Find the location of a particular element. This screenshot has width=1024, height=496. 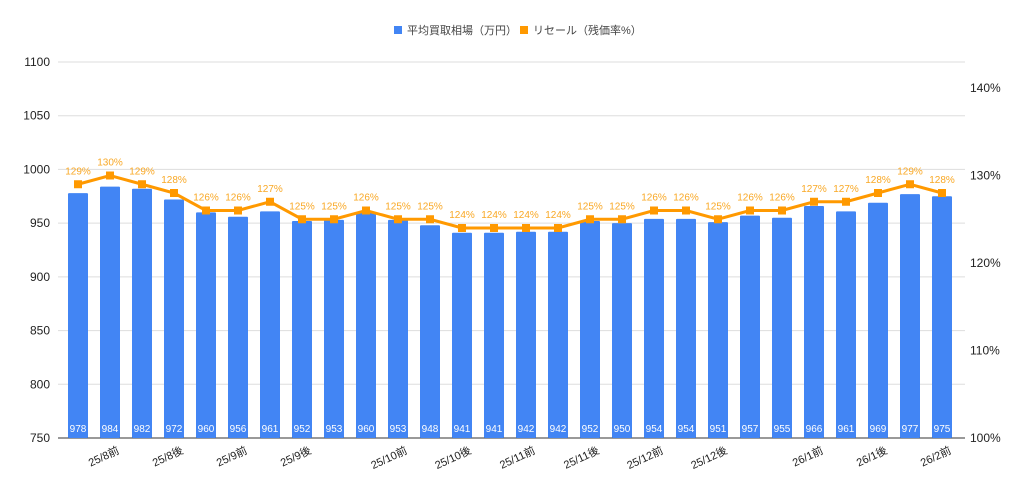

right-axis-tick: 130% is located at coordinates (985, 176).